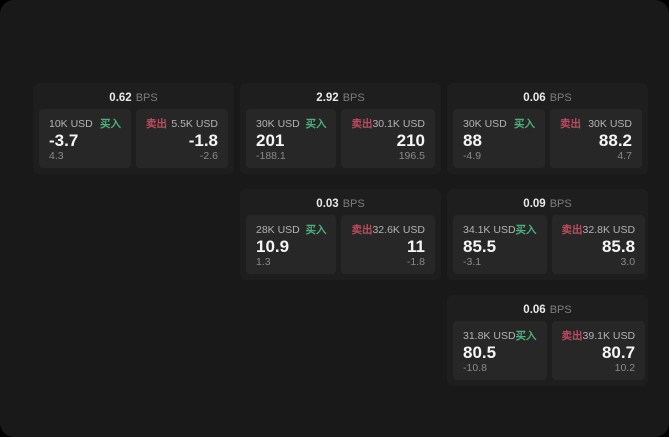 Image resolution: width=669 pixels, height=437 pixels. Describe the element at coordinates (85, 138) in the screenshot. I see `buy-panel: 10K USD 买入 -3.7 4.3` at that location.